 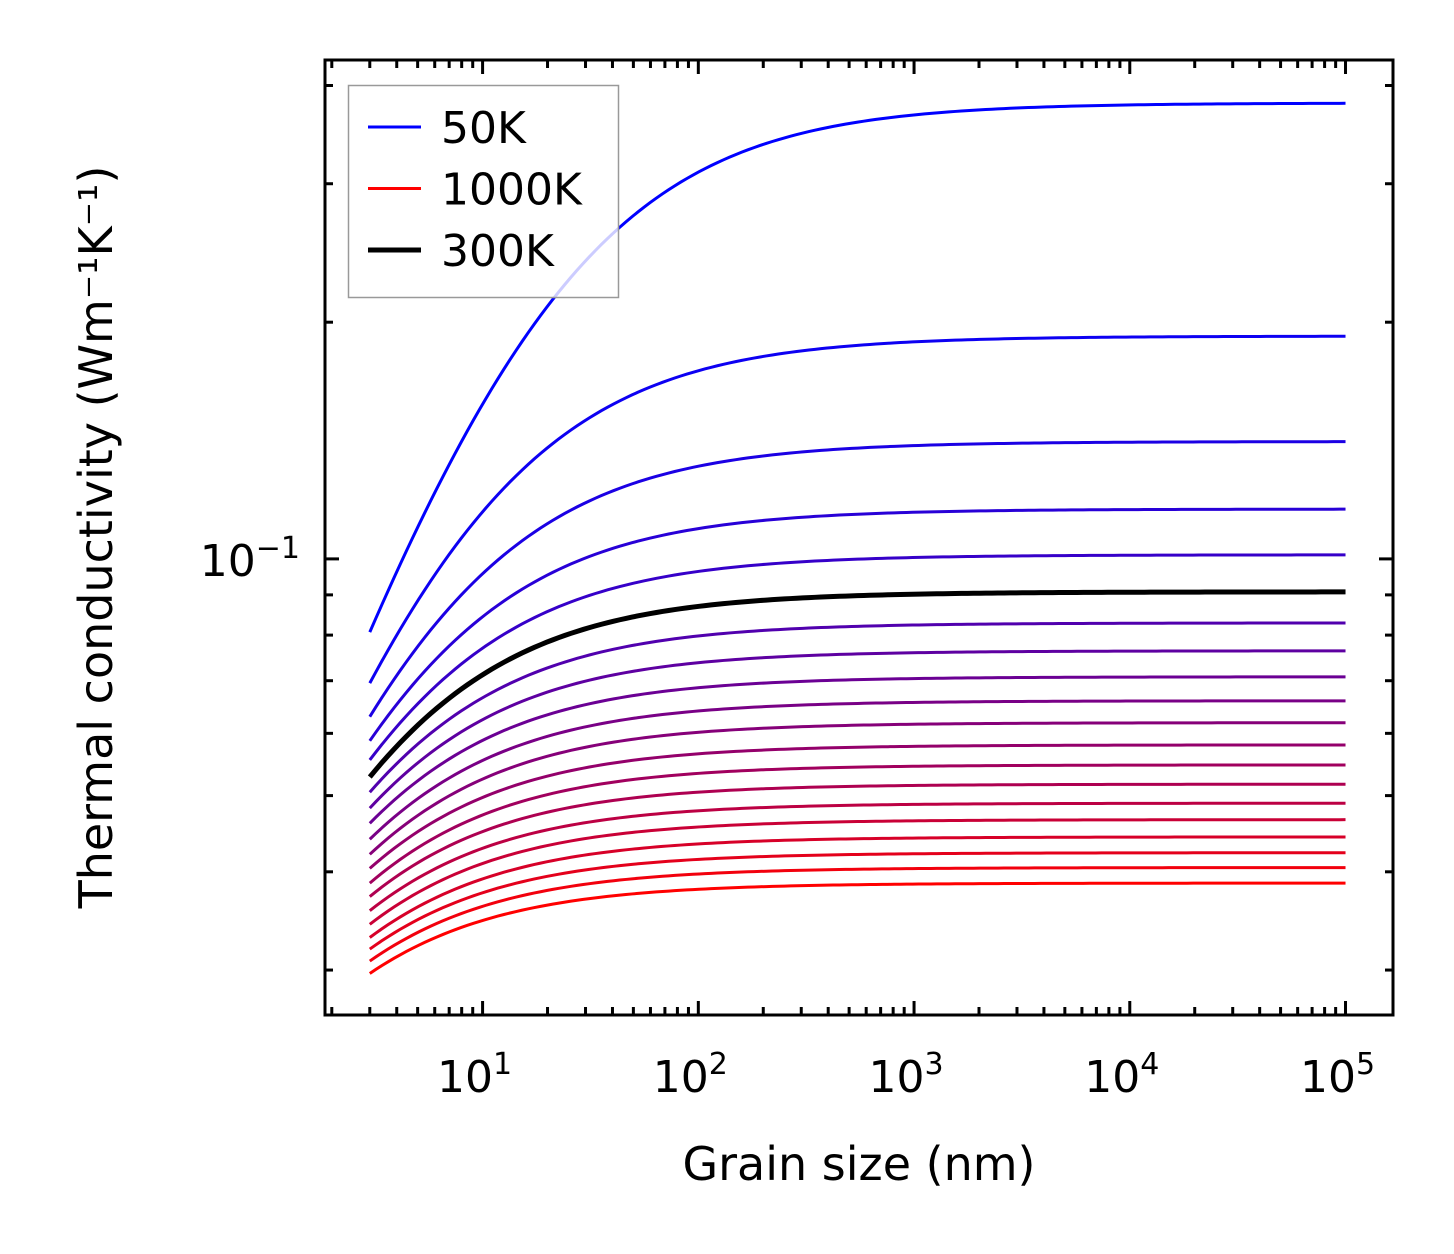 I want to click on x-tick-label: 10², so click(x=690, y=1075).